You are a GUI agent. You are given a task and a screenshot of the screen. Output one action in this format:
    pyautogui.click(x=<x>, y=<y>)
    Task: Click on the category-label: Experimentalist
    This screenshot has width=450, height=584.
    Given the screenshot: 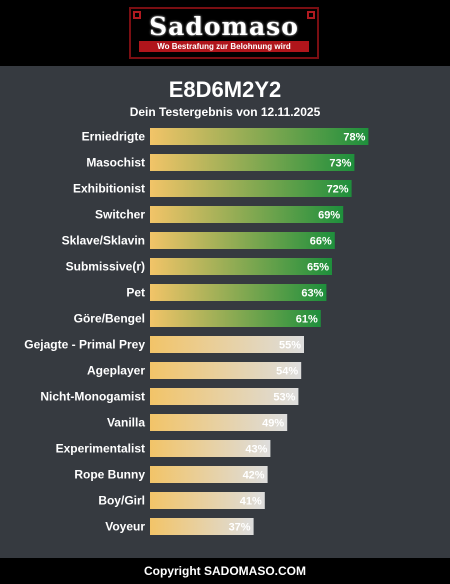 What is the action you would take?
    pyautogui.click(x=100, y=449)
    